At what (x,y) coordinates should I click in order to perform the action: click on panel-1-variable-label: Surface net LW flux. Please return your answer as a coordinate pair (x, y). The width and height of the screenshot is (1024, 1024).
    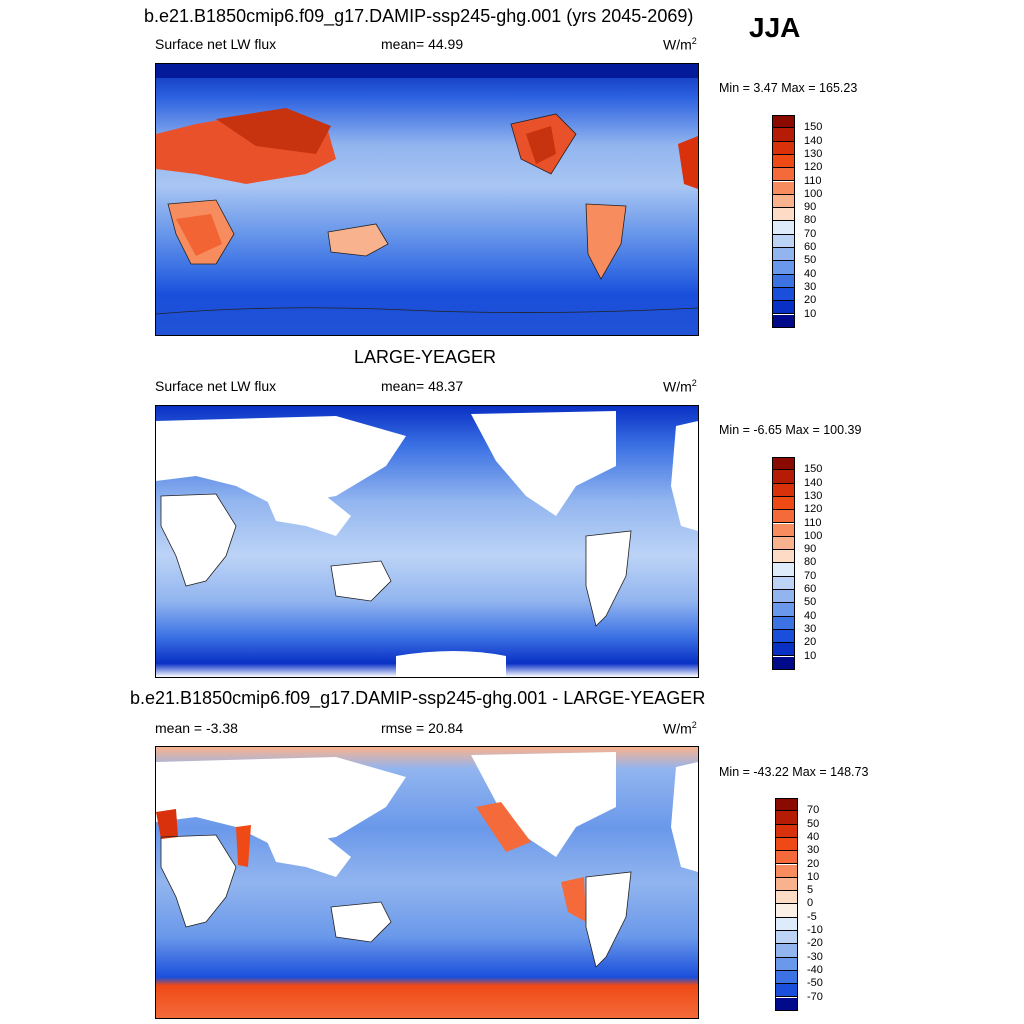
    Looking at the image, I should click on (216, 44).